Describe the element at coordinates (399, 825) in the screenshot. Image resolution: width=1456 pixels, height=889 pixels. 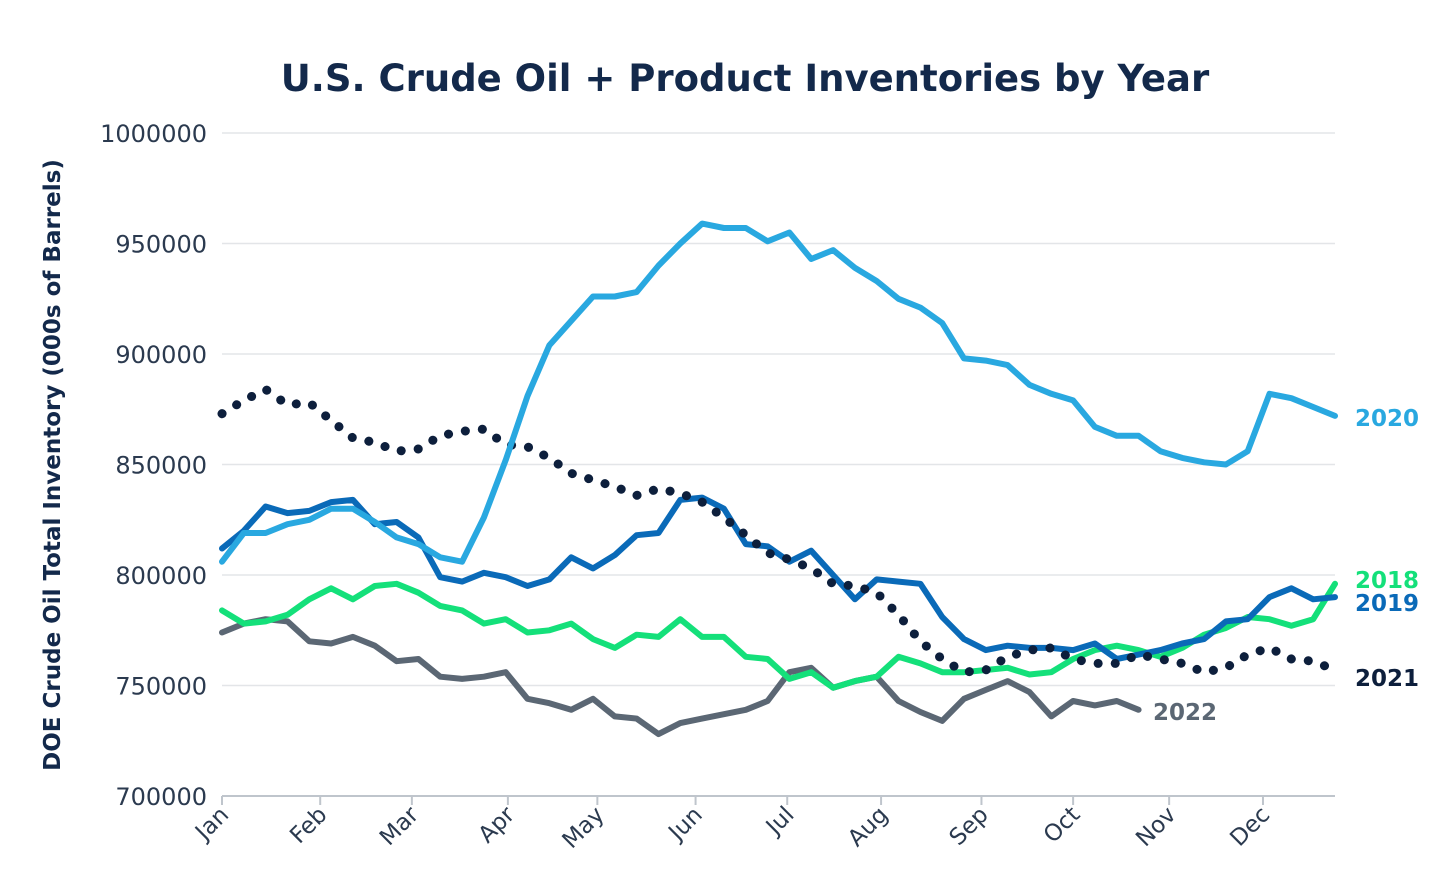
I see `x-tick-label: Mar` at that location.